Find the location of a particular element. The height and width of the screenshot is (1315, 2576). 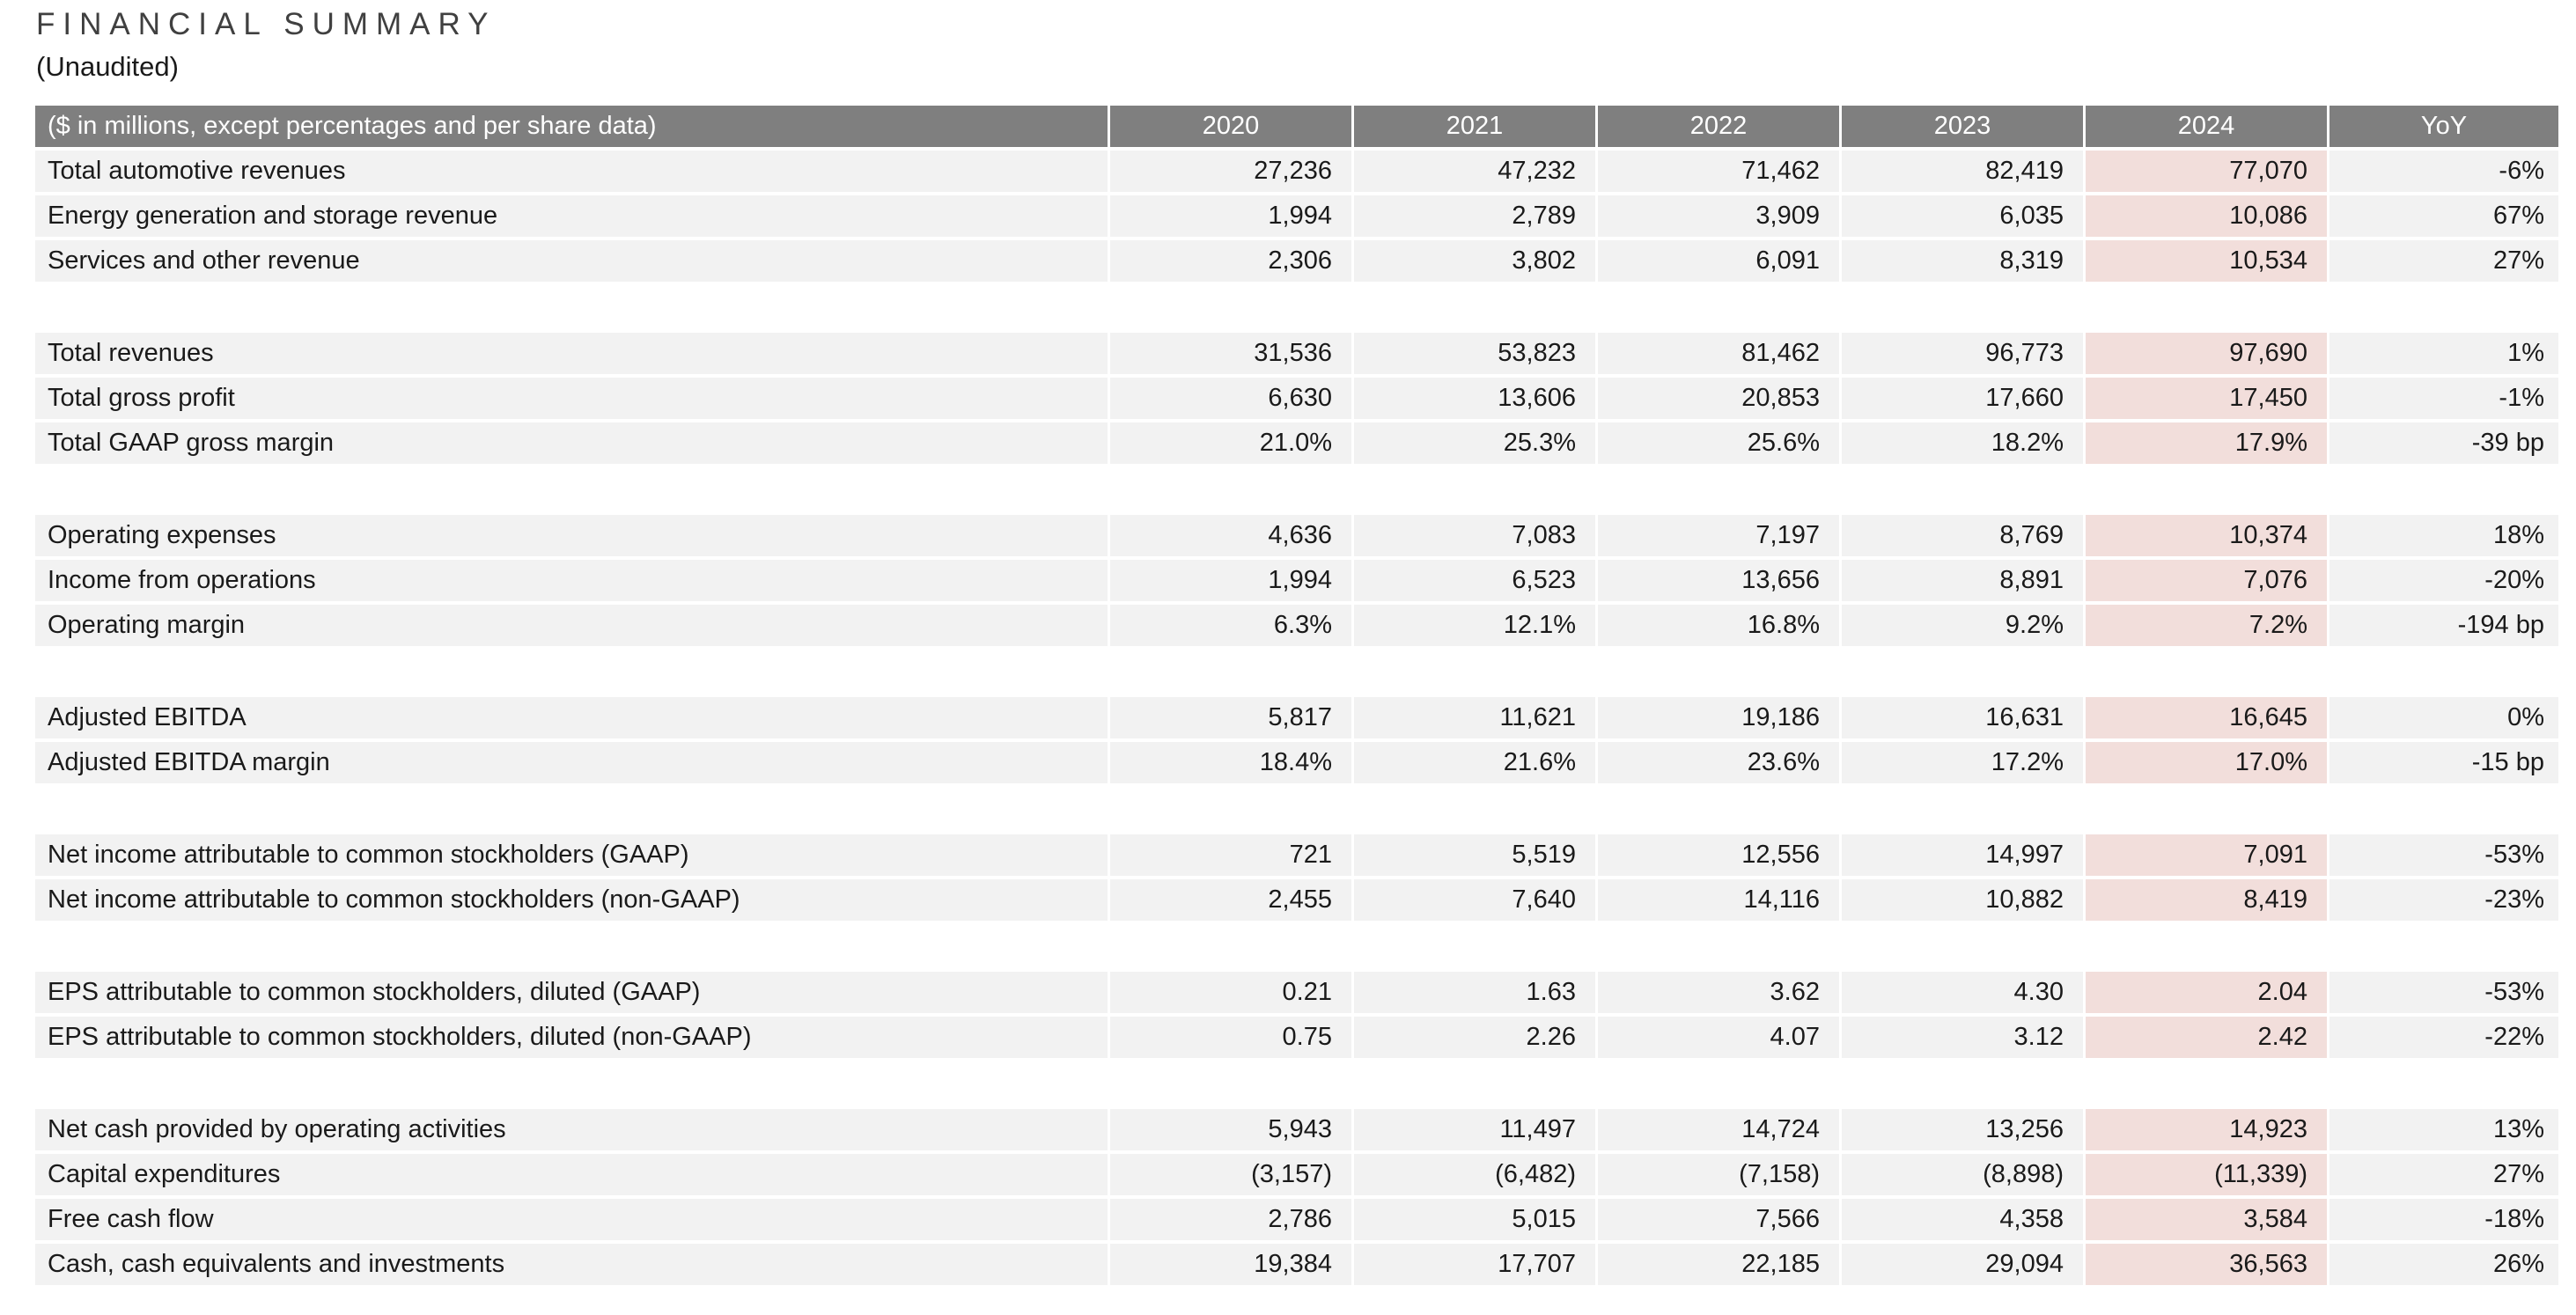

row-label: Total revenues is located at coordinates (571, 353).